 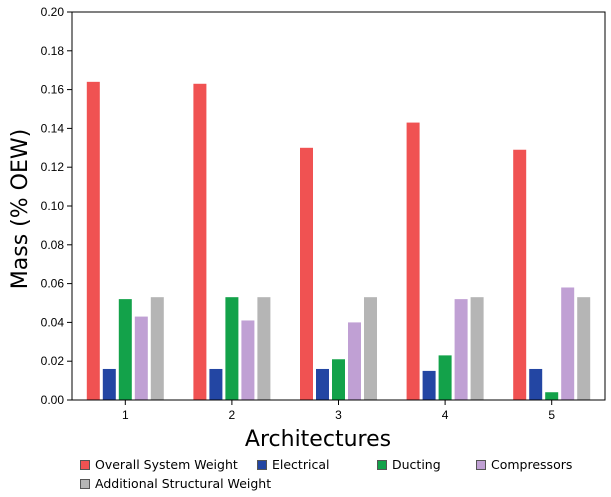 I want to click on legend-label: Overall System Weight, so click(x=166, y=464).